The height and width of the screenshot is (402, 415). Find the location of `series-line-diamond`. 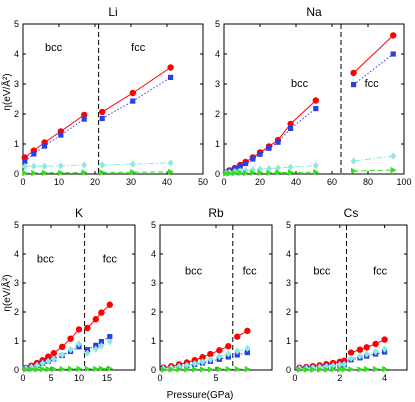

series-line-diamond is located at coordinates (99, 347).